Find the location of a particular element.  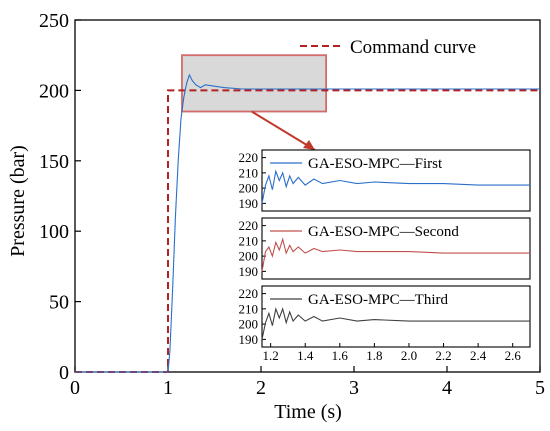

x-tick-label: 5 is located at coordinates (540, 388).